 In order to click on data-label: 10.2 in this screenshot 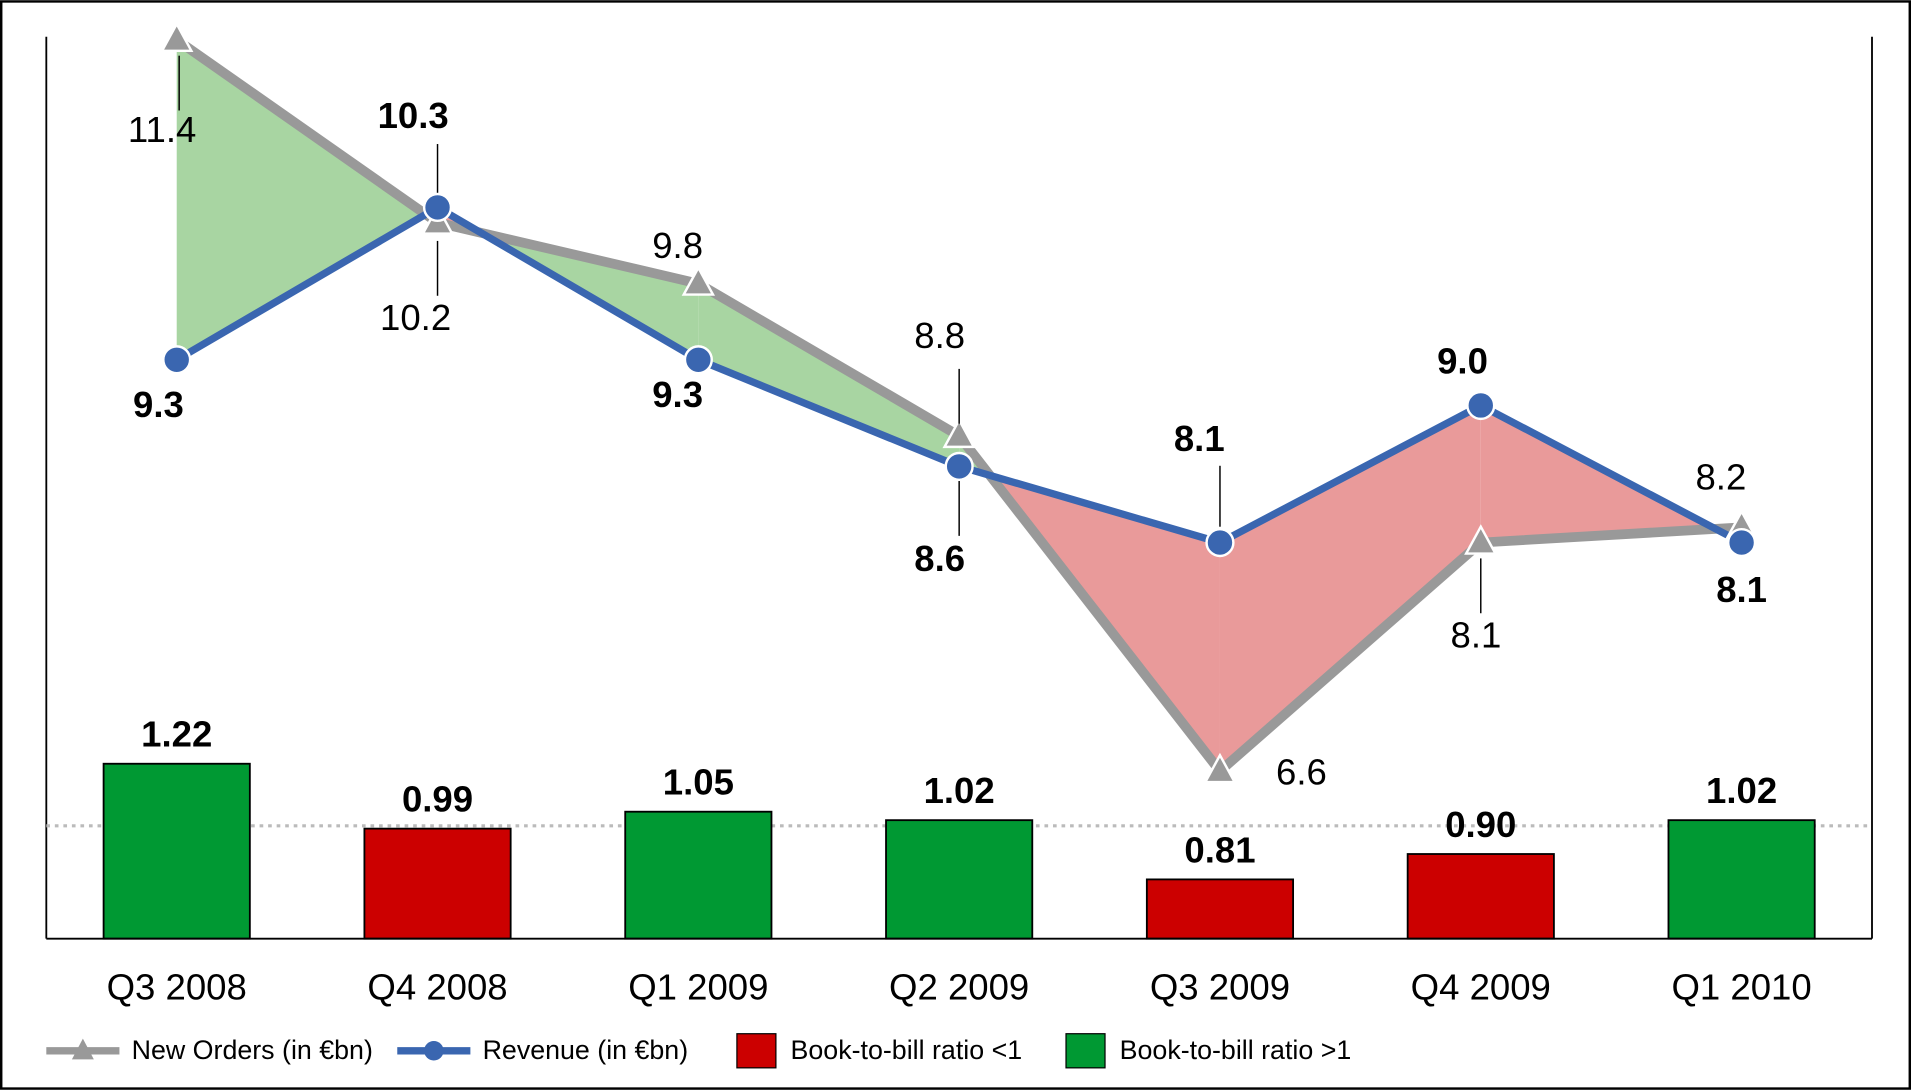, I will do `click(415, 317)`.